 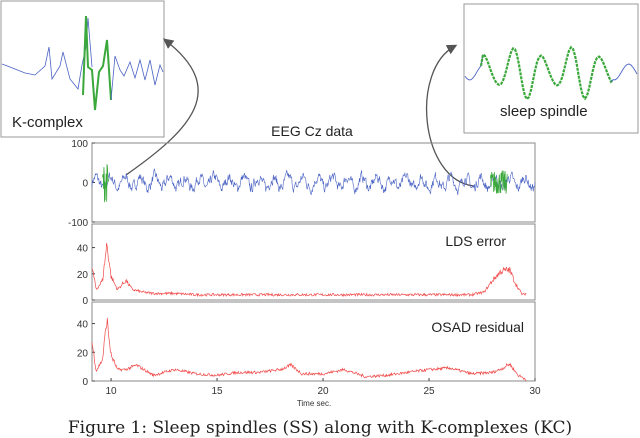 I want to click on osad-residual-series-line, so click(x=309, y=349).